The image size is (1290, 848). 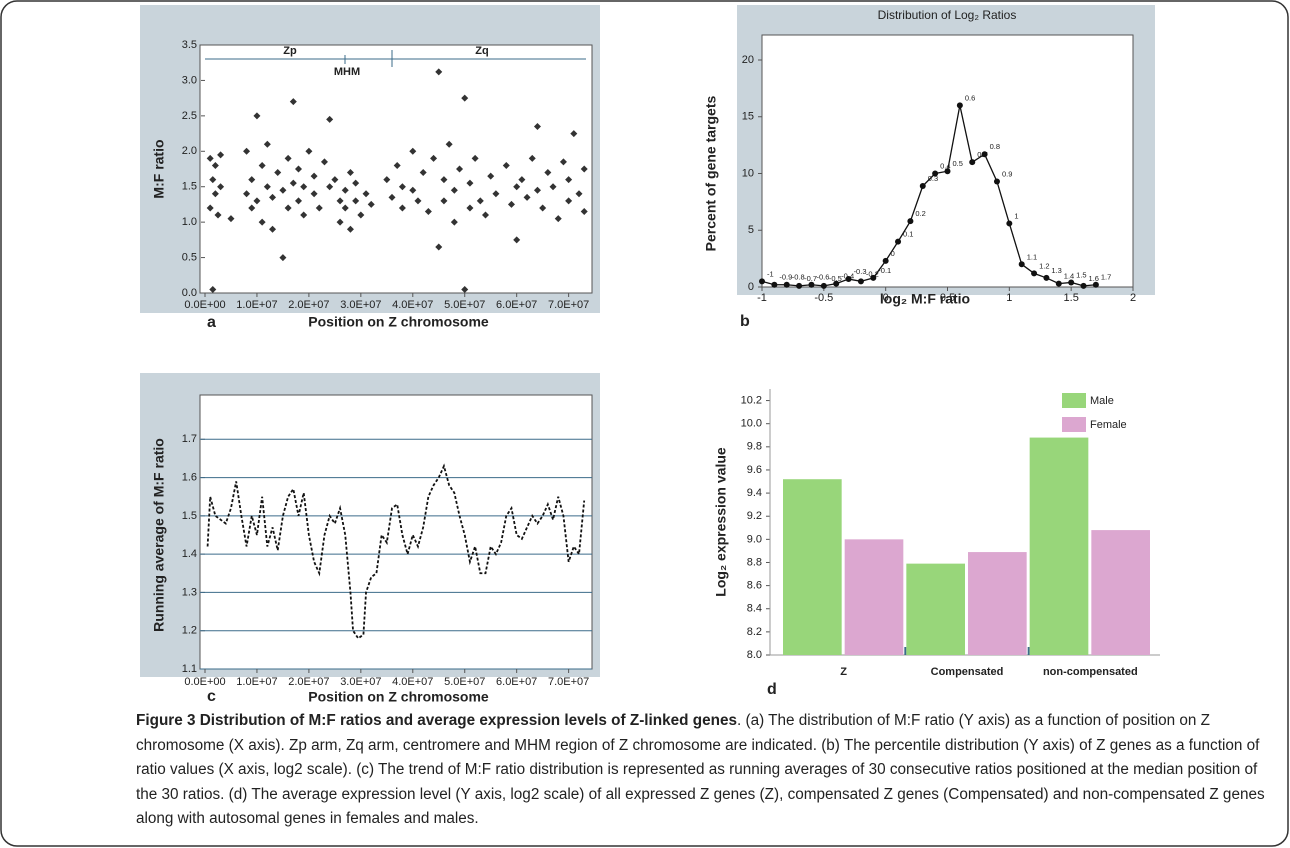 I want to click on y-tick-label: 9.4, so click(x=754, y=493).